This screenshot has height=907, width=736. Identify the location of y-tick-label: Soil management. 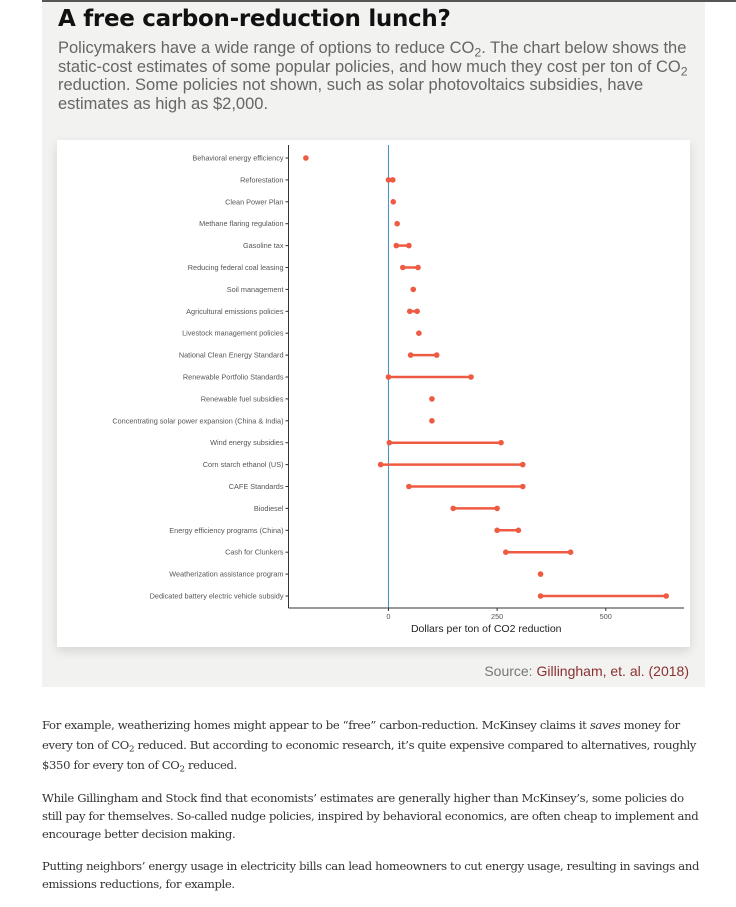
(255, 289).